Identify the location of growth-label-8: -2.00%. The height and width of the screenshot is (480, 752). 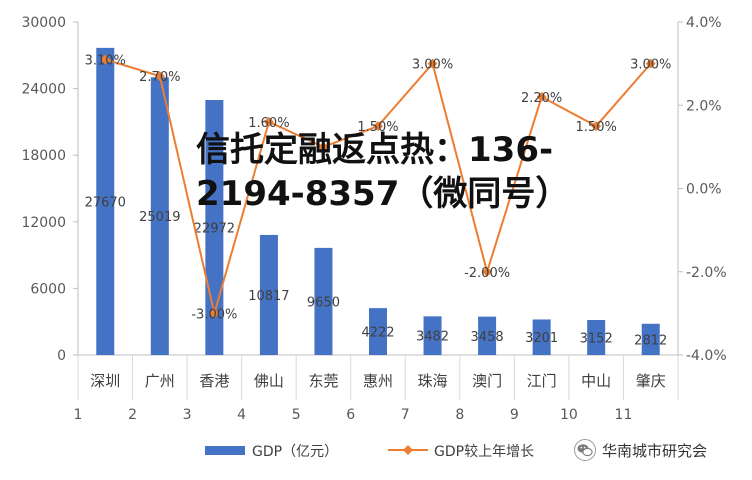
(487, 273).